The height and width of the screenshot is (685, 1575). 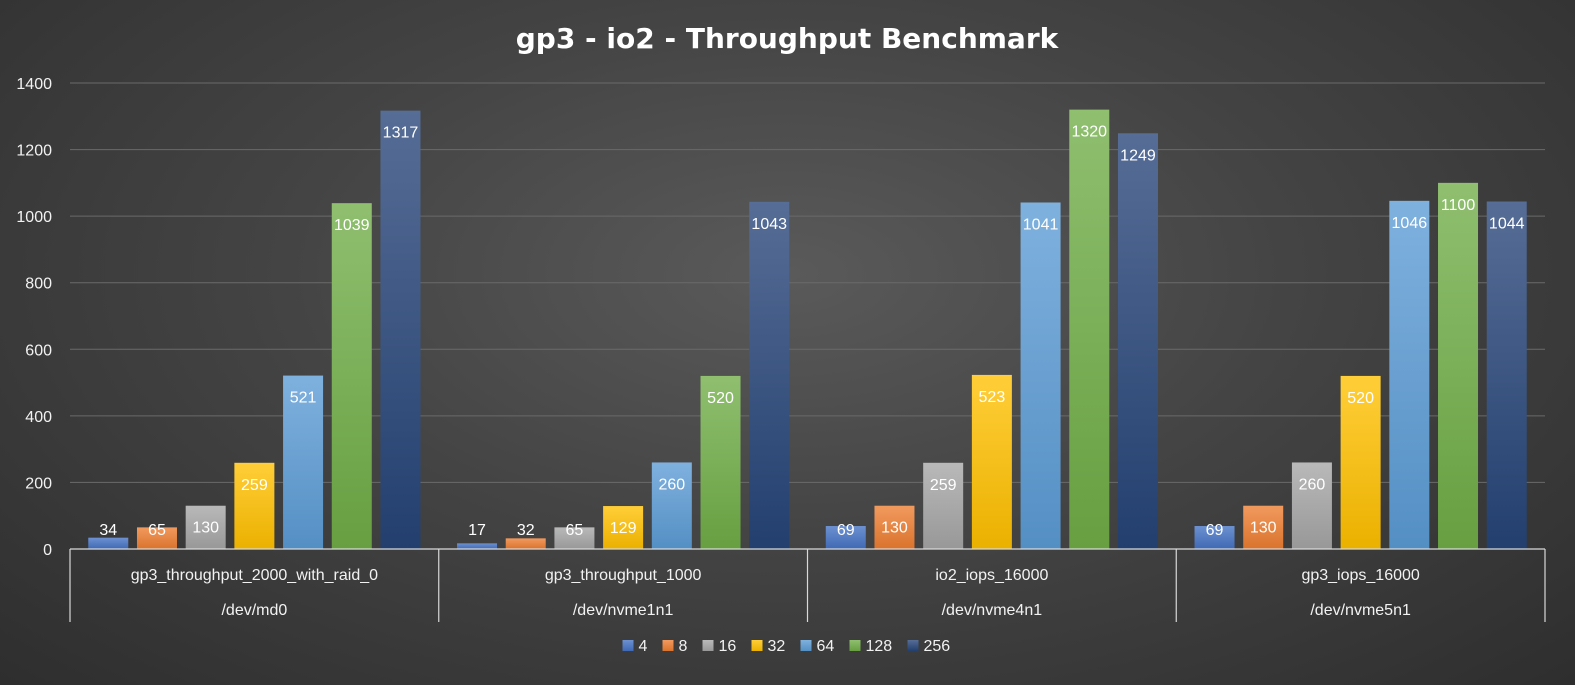 I want to click on data-label-16-3: 260, so click(x=1312, y=484).